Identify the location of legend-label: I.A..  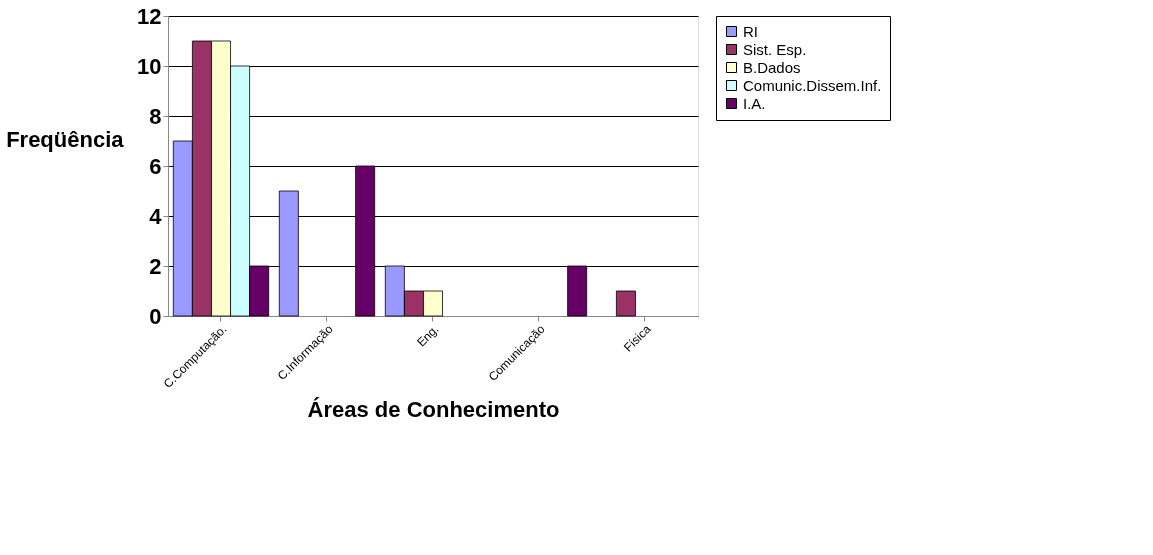
(754, 103).